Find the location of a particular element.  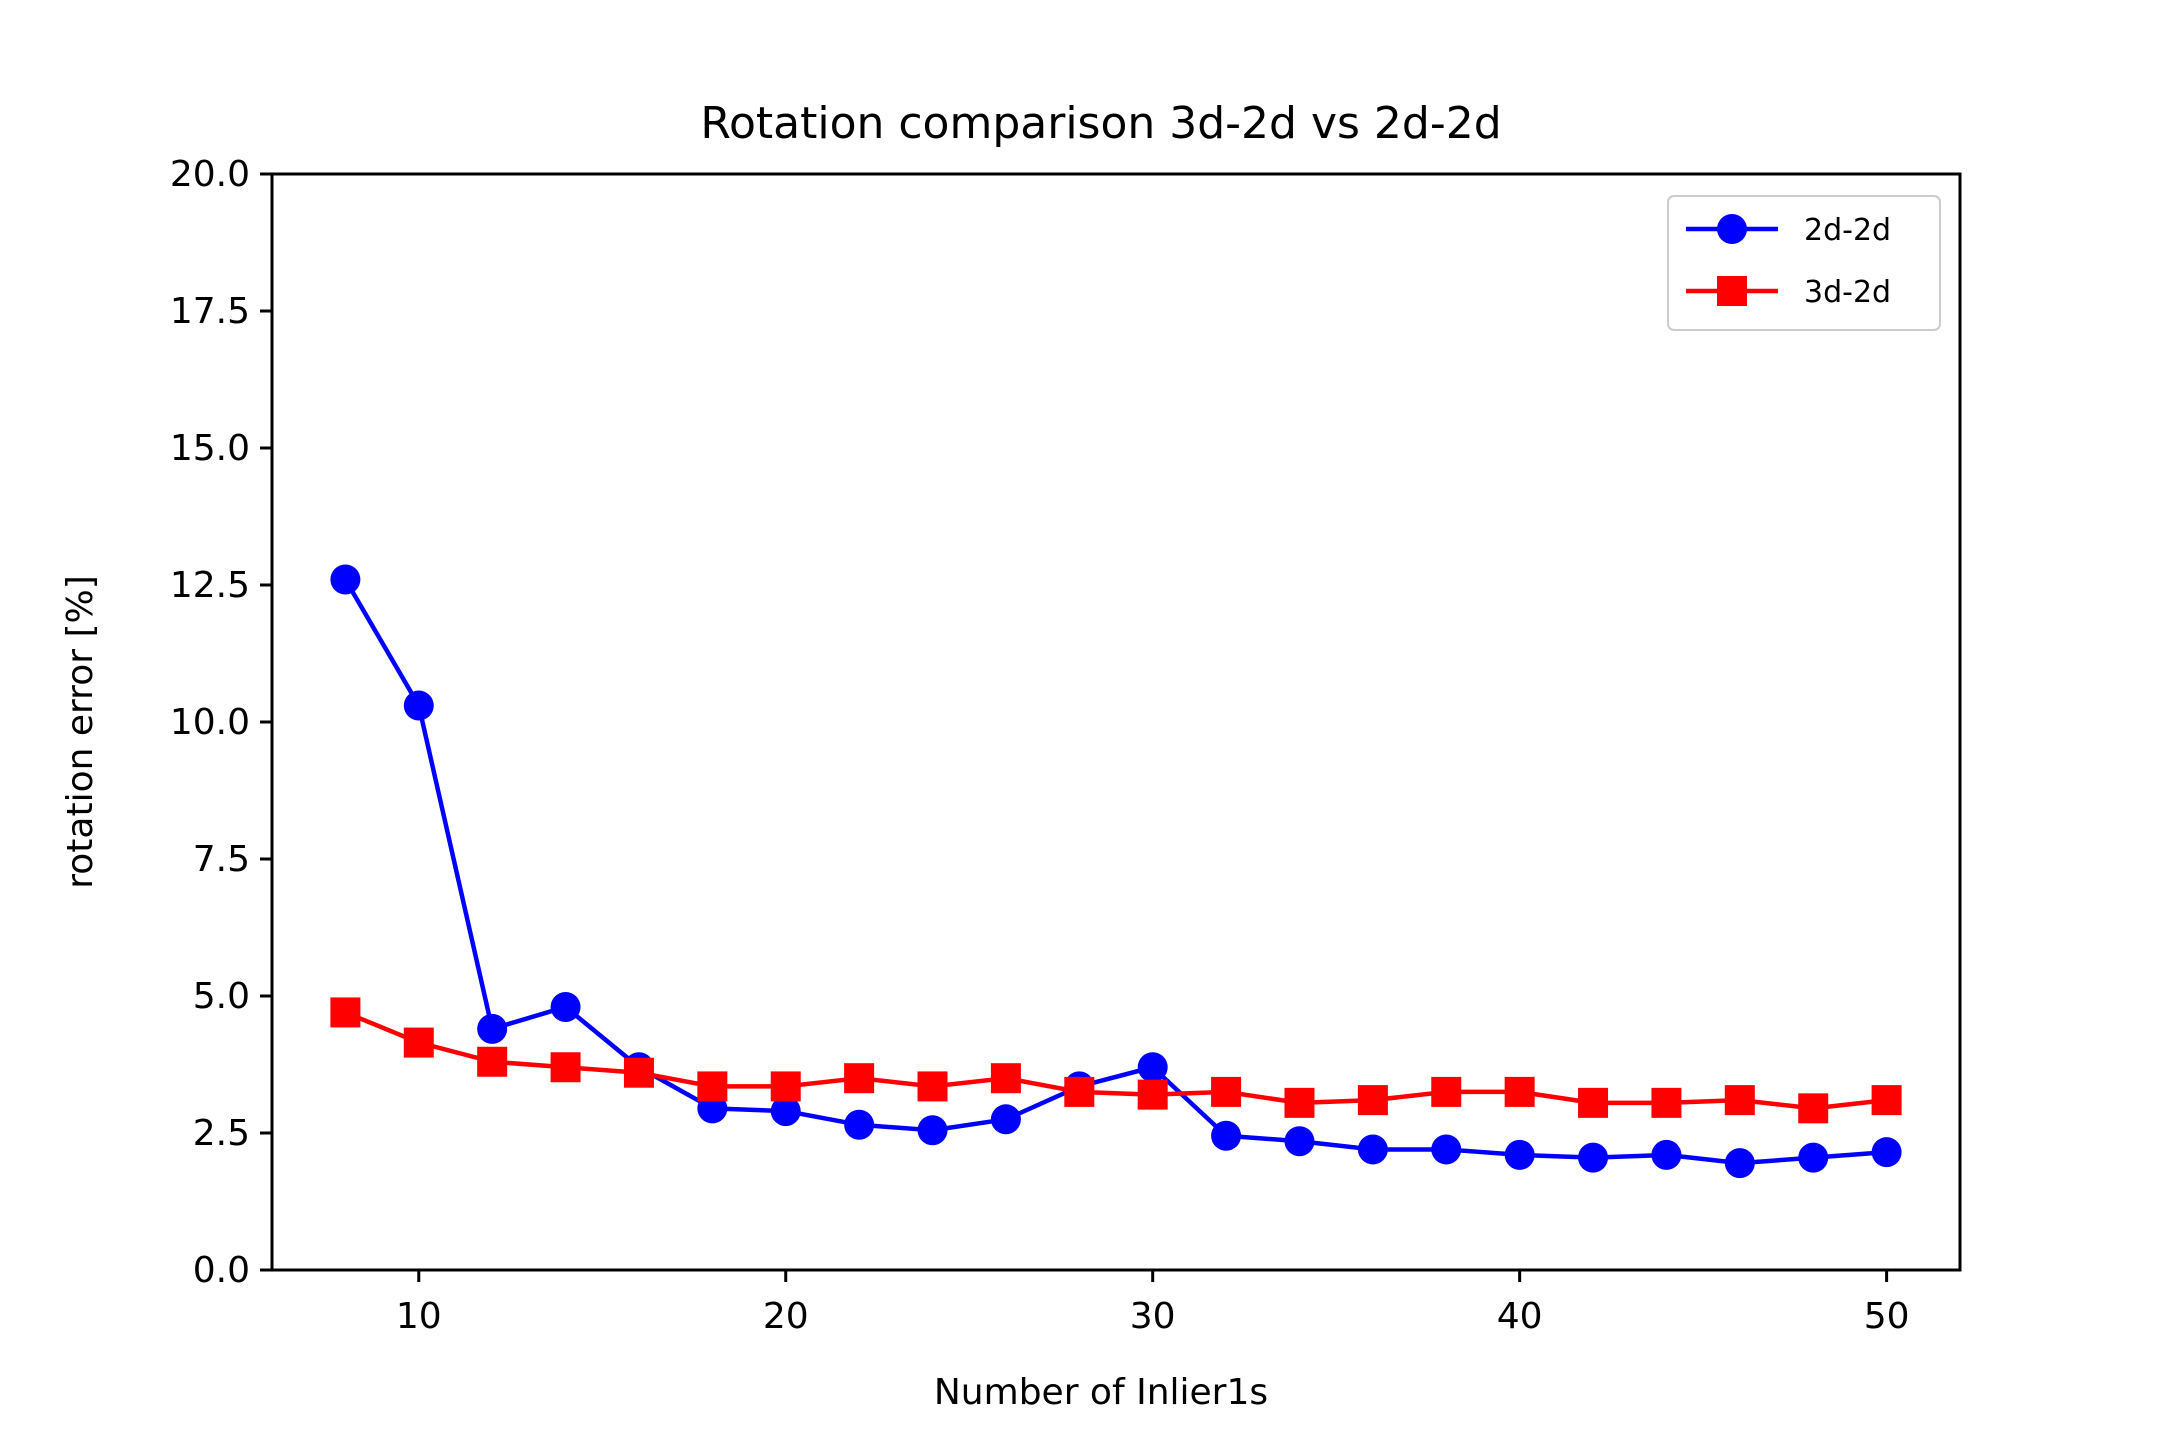

y-tick-label: 0.0 is located at coordinates (221, 1270).